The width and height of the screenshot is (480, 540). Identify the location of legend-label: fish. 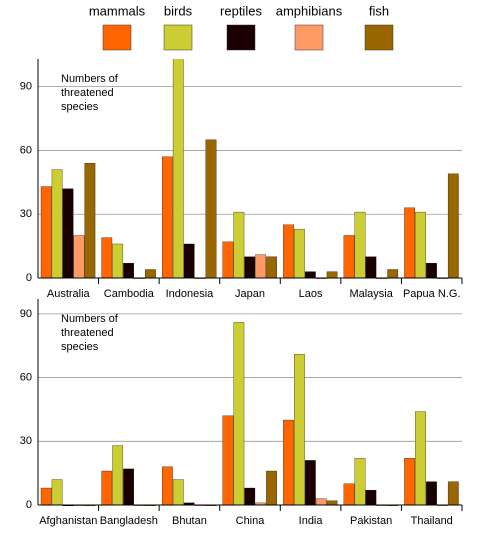
(379, 10).